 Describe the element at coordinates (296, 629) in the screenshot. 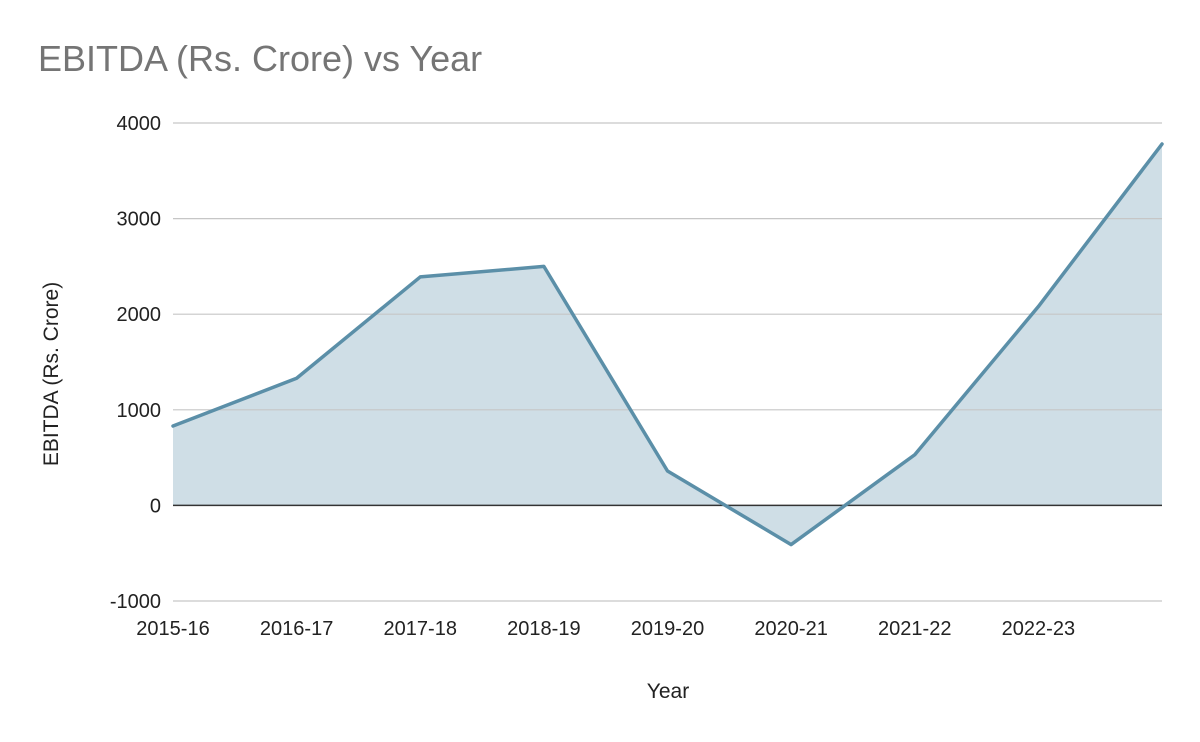

I see `x-tick-label: 2016-17` at that location.